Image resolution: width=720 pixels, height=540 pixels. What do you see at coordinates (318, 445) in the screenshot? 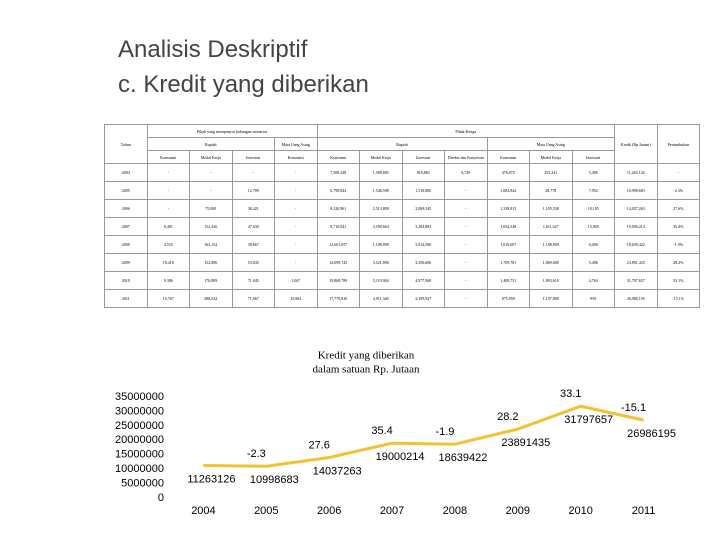
I see `growth-label: 27.6` at bounding box center [318, 445].